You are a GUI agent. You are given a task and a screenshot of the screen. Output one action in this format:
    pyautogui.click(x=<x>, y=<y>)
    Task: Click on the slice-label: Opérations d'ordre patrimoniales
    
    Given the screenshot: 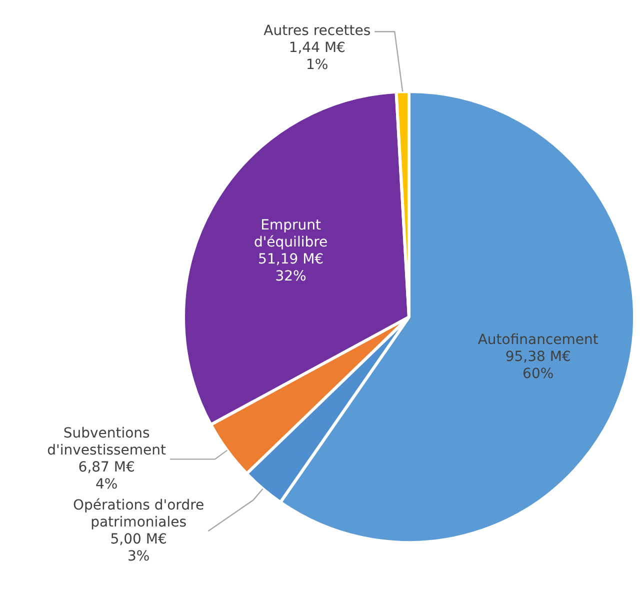 What is the action you would take?
    pyautogui.click(x=138, y=513)
    